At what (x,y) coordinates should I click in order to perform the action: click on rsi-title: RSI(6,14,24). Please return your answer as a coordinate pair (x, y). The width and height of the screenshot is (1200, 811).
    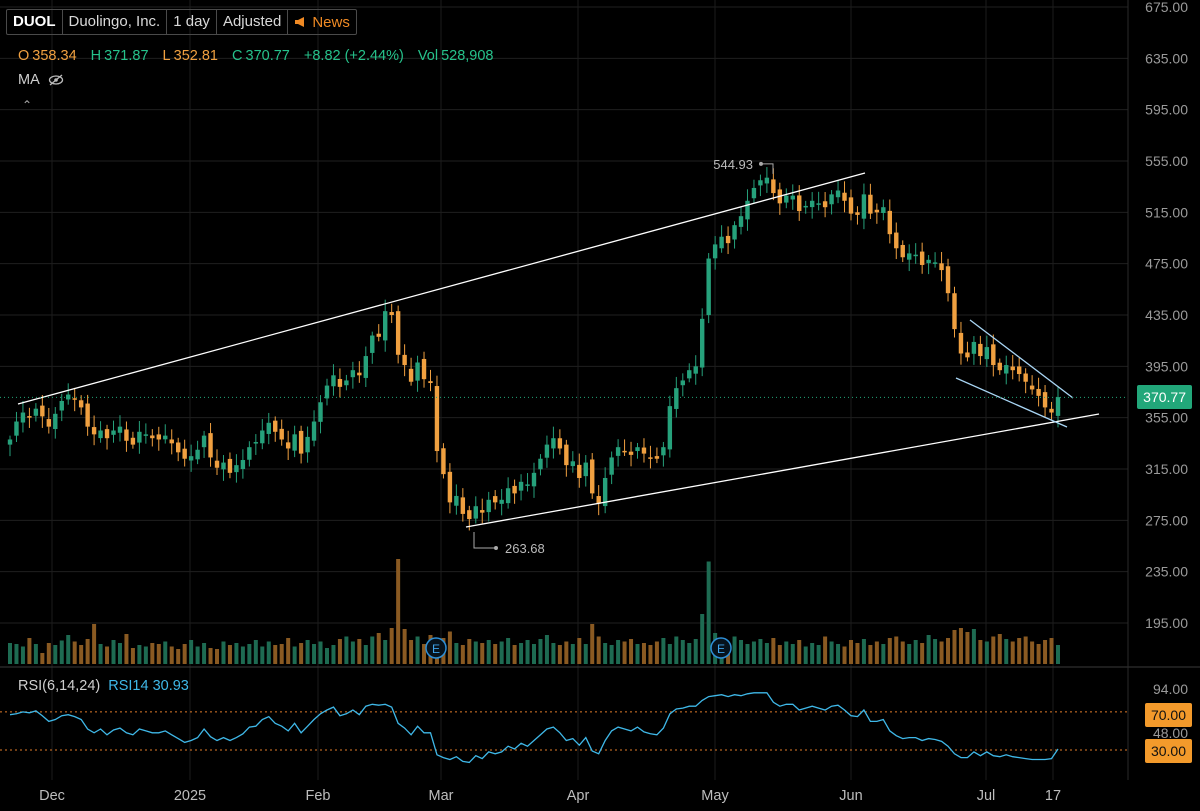
    Looking at the image, I should click on (59, 686).